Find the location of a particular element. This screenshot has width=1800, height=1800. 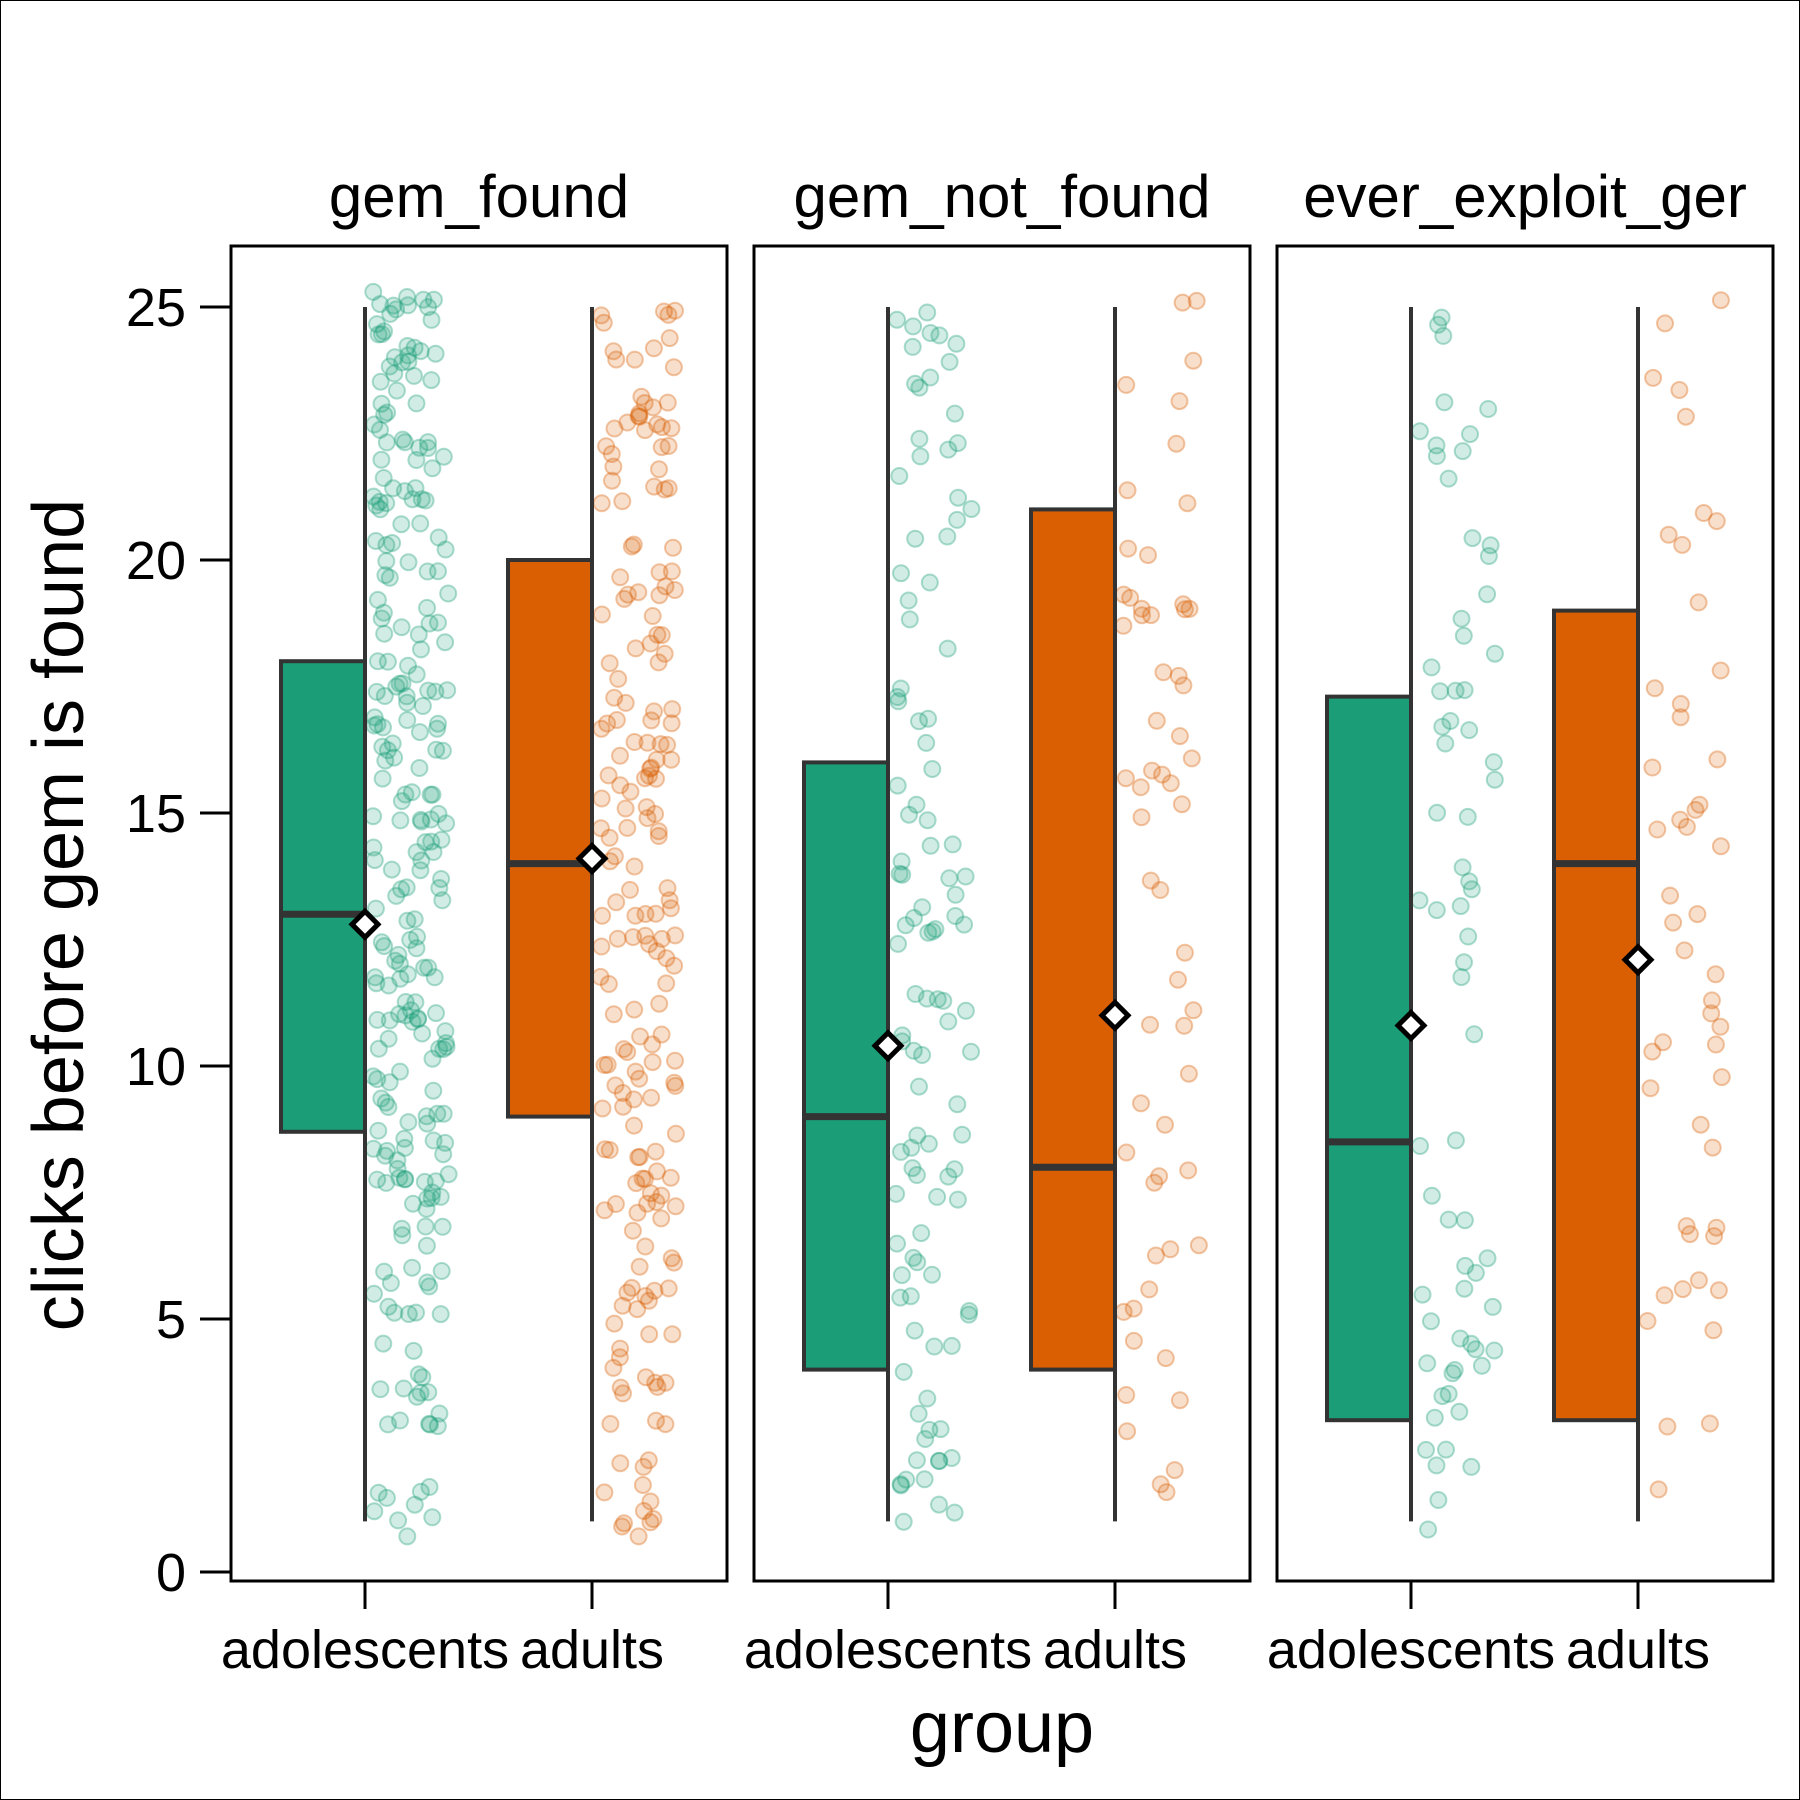

facet-title: gem_not_found is located at coordinates (1001, 196).